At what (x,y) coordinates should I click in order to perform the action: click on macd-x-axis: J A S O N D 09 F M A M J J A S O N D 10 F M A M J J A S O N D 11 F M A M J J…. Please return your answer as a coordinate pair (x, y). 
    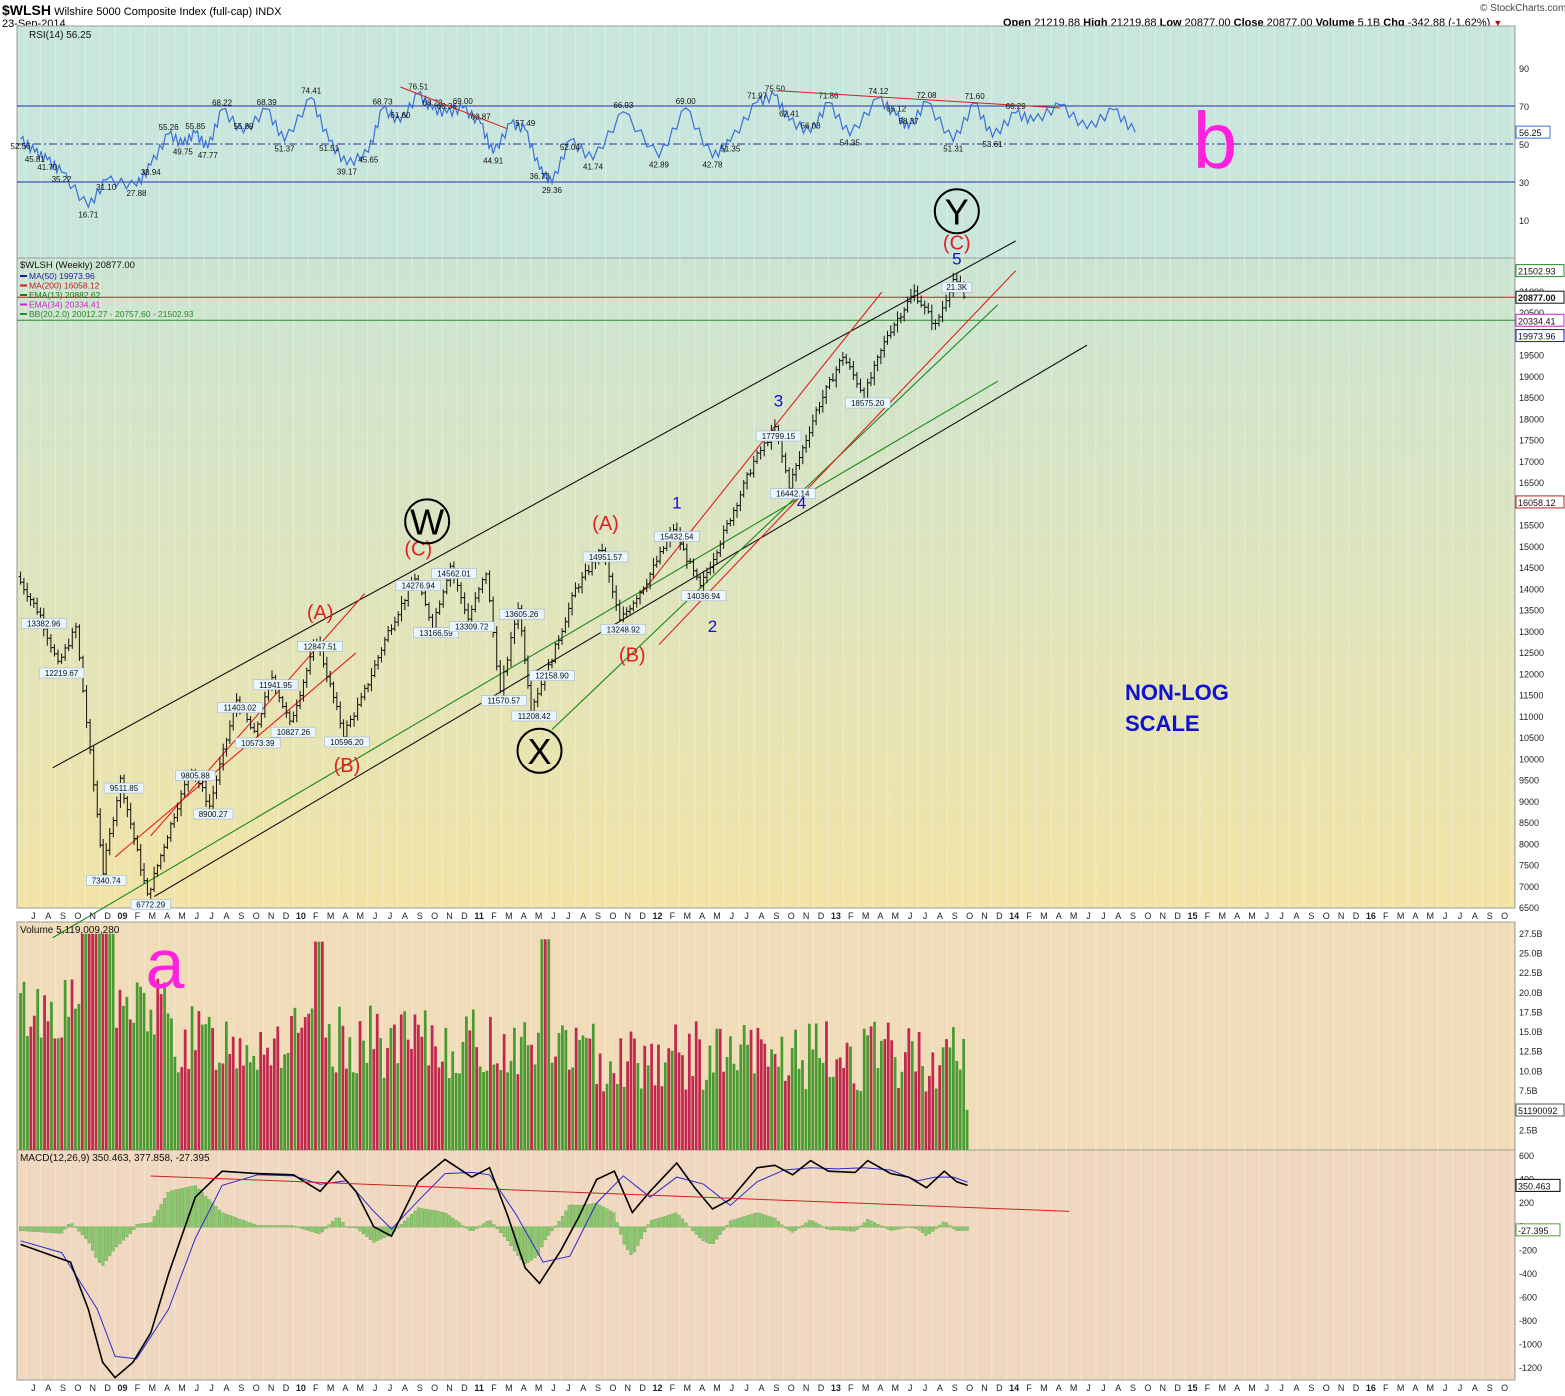
    Looking at the image, I should click on (769, 1388).